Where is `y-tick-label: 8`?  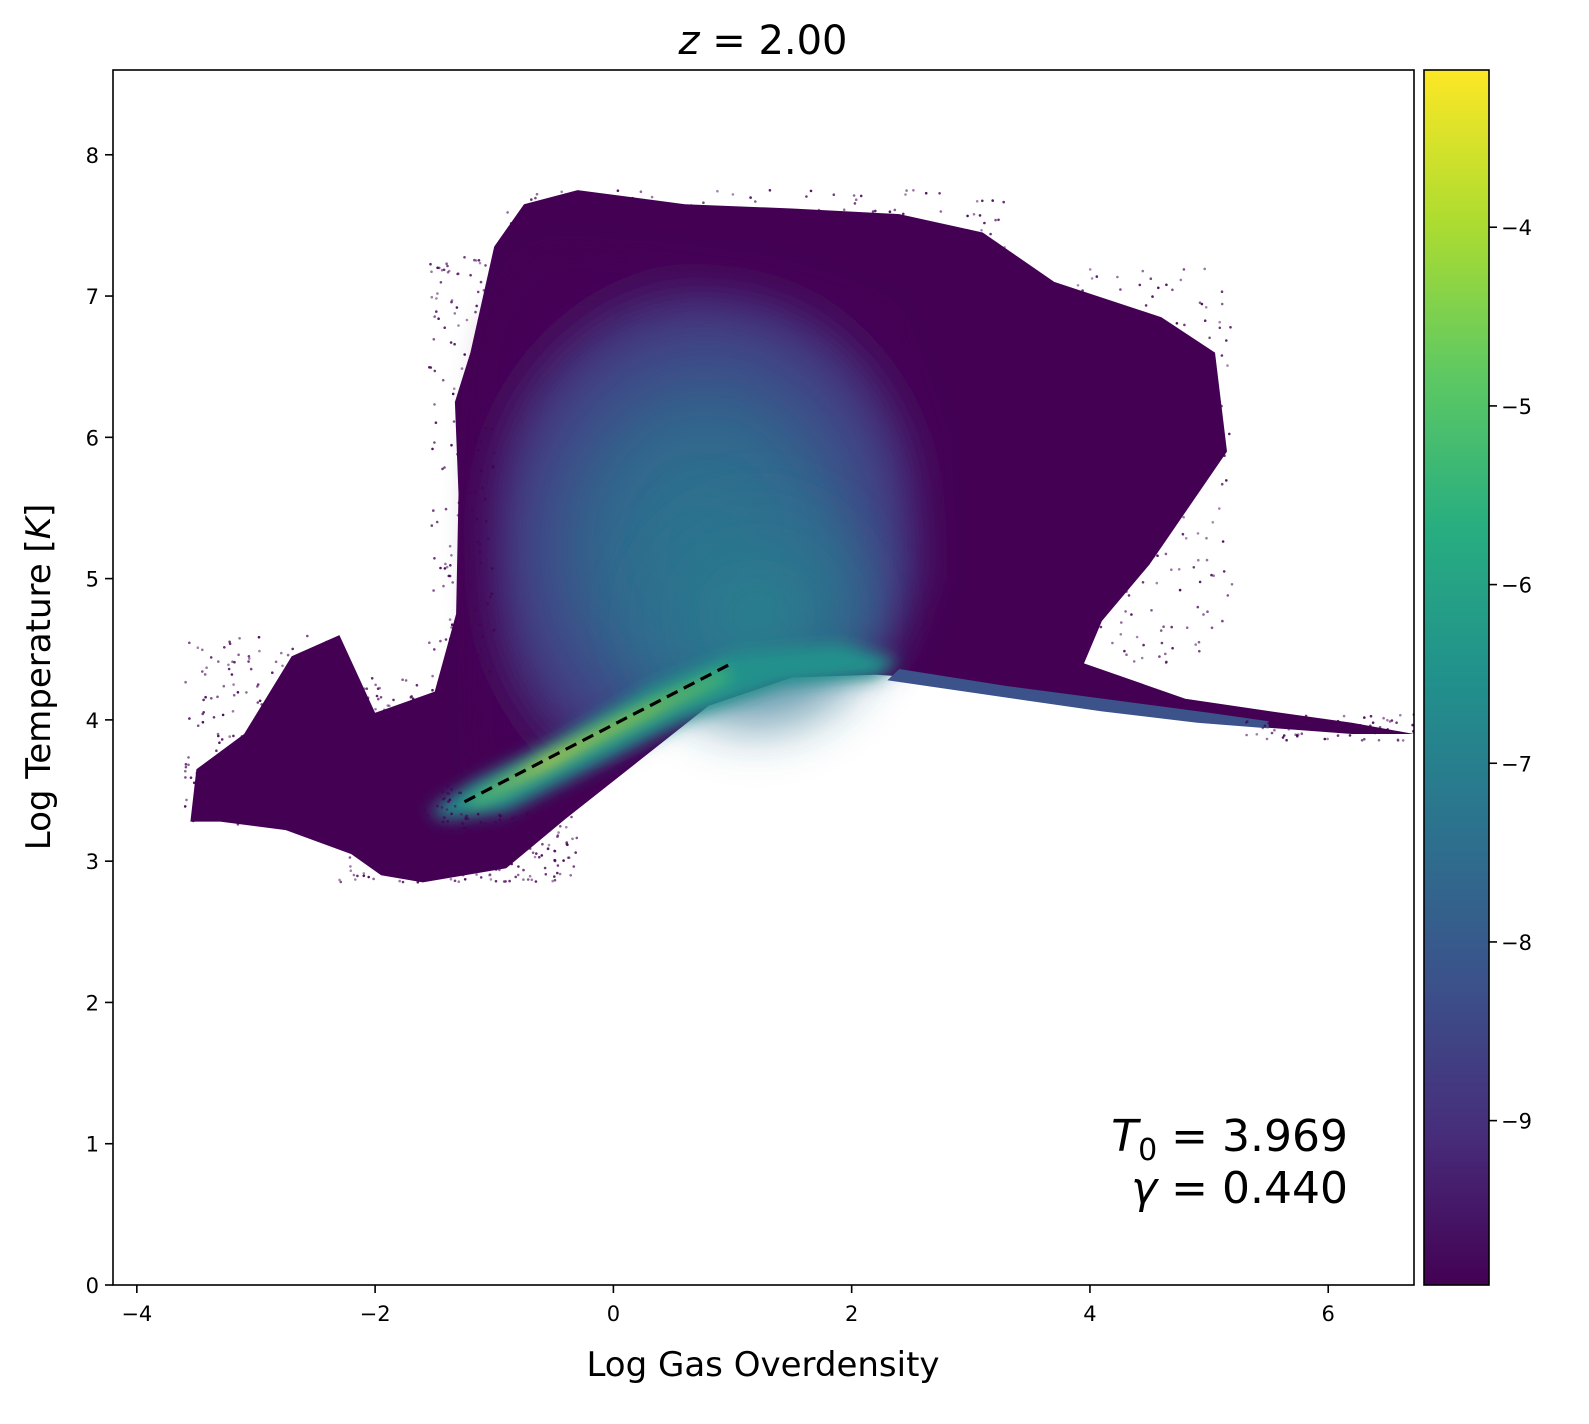 y-tick-label: 8 is located at coordinates (92, 156).